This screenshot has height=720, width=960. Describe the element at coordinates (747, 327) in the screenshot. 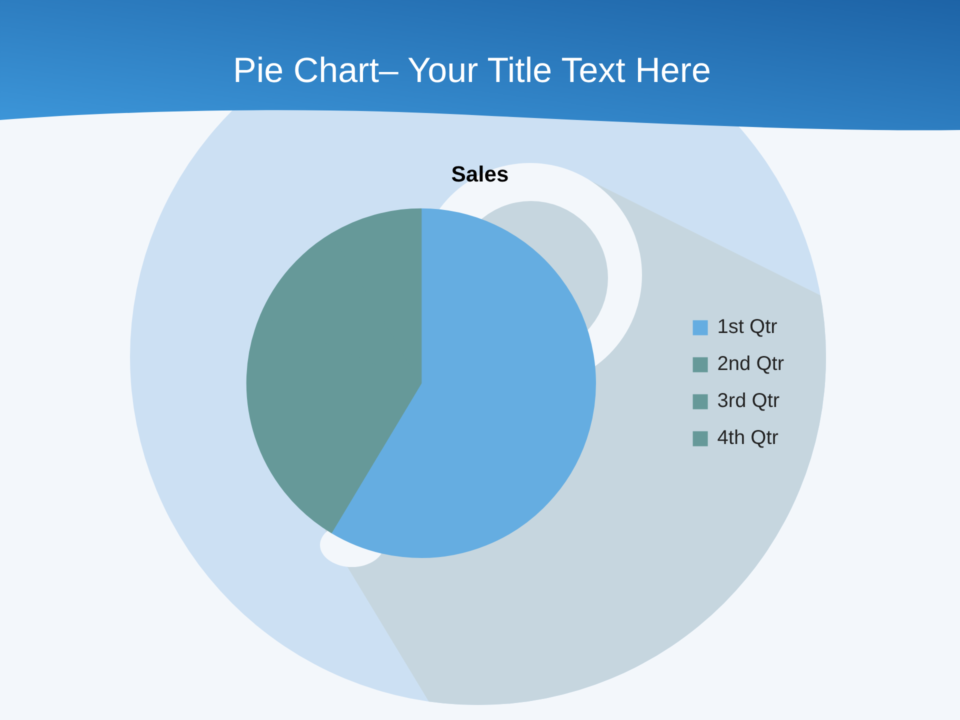

I see `legend-label: 1st Qtr` at that location.